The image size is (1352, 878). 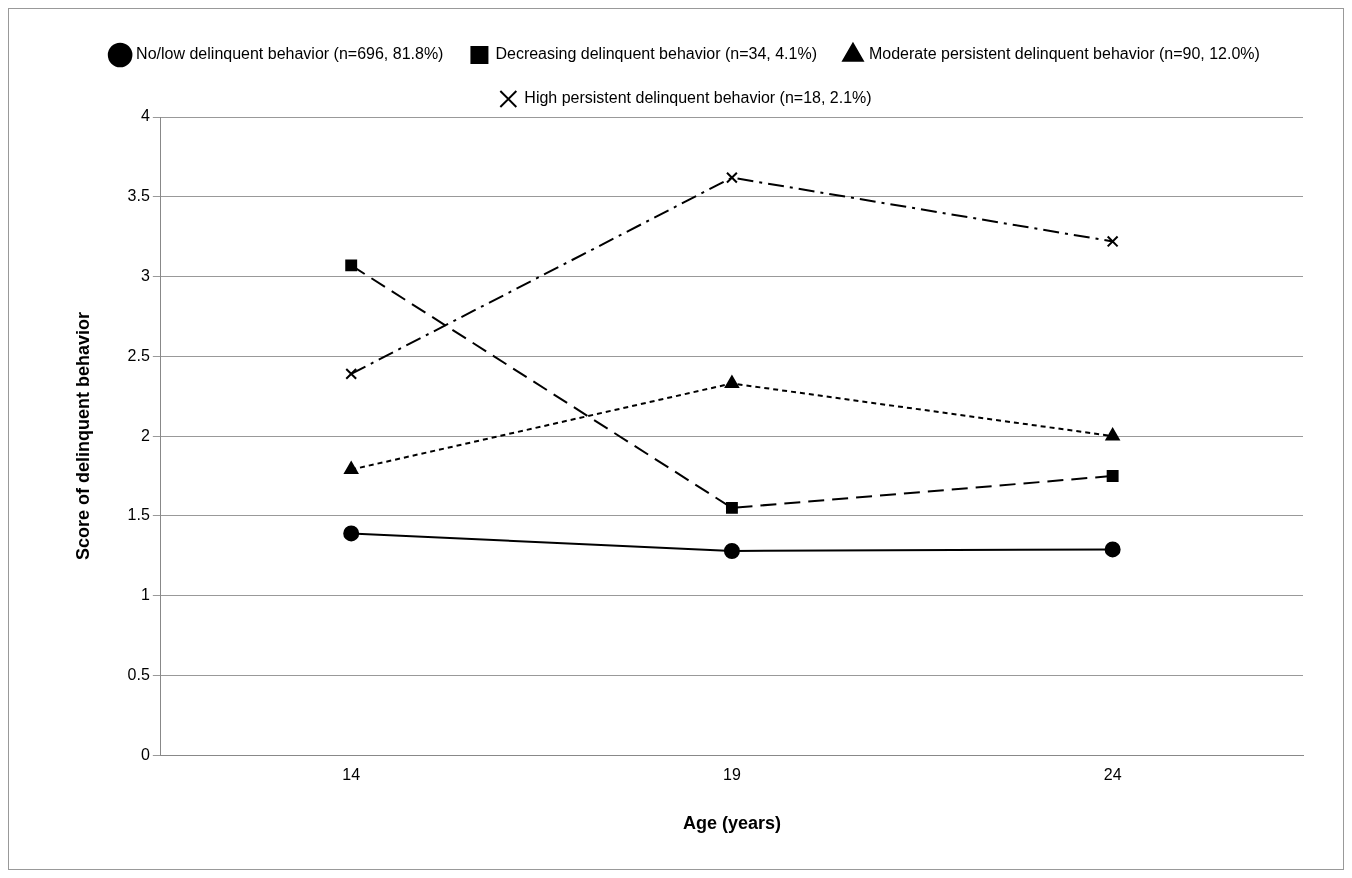 What do you see at coordinates (82, 436) in the screenshot?
I see `y-axis-title: Score of delinquent behavior` at bounding box center [82, 436].